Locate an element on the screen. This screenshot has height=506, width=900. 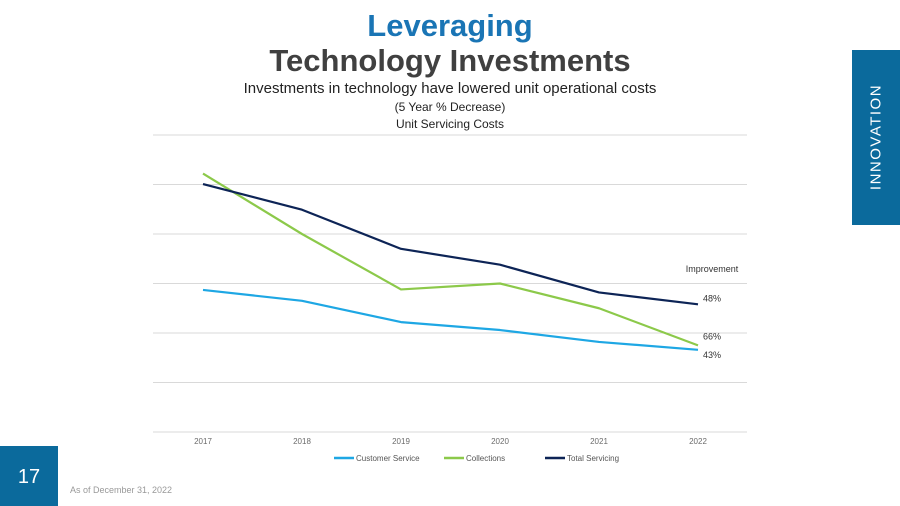
improvement-annotation: Improvement is located at coordinates (712, 269).